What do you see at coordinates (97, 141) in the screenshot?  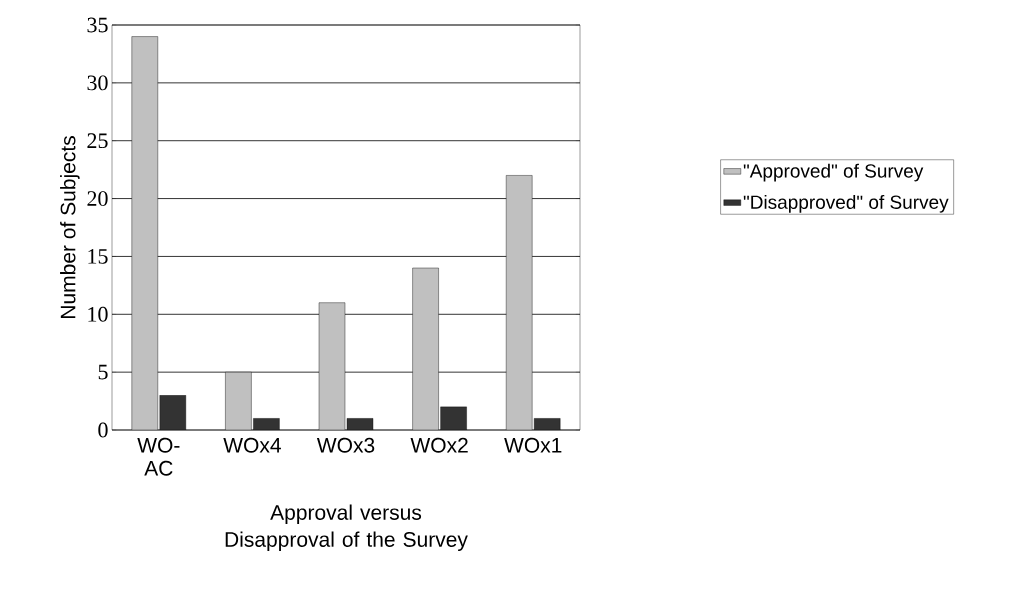 I see `y-tick-label: 25` at bounding box center [97, 141].